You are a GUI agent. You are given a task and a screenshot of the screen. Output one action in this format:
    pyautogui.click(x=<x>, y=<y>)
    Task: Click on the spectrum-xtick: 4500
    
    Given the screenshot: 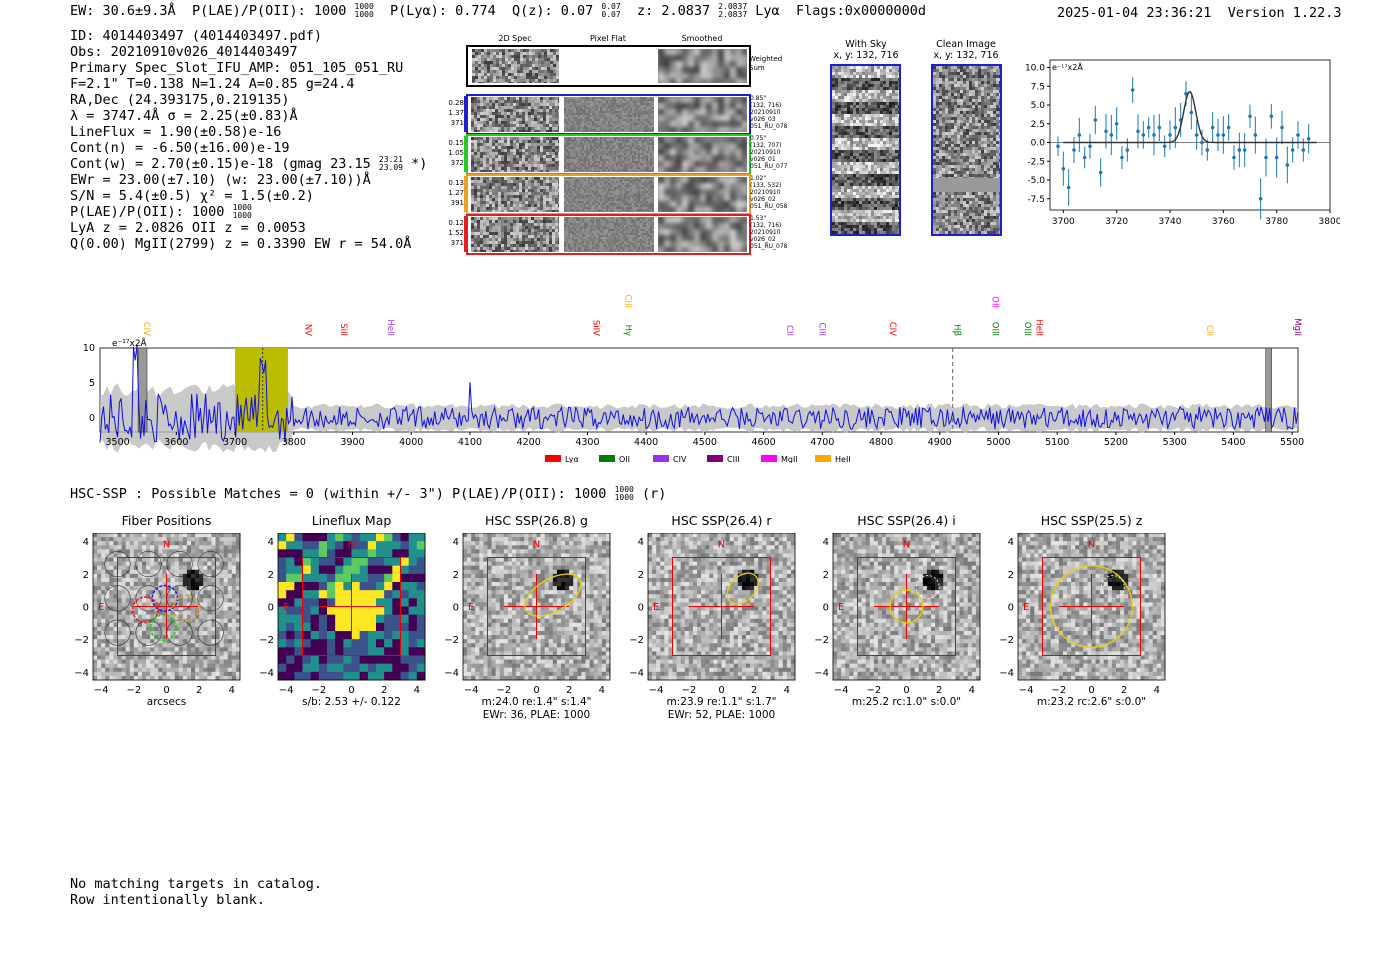 What is the action you would take?
    pyautogui.click(x=705, y=442)
    